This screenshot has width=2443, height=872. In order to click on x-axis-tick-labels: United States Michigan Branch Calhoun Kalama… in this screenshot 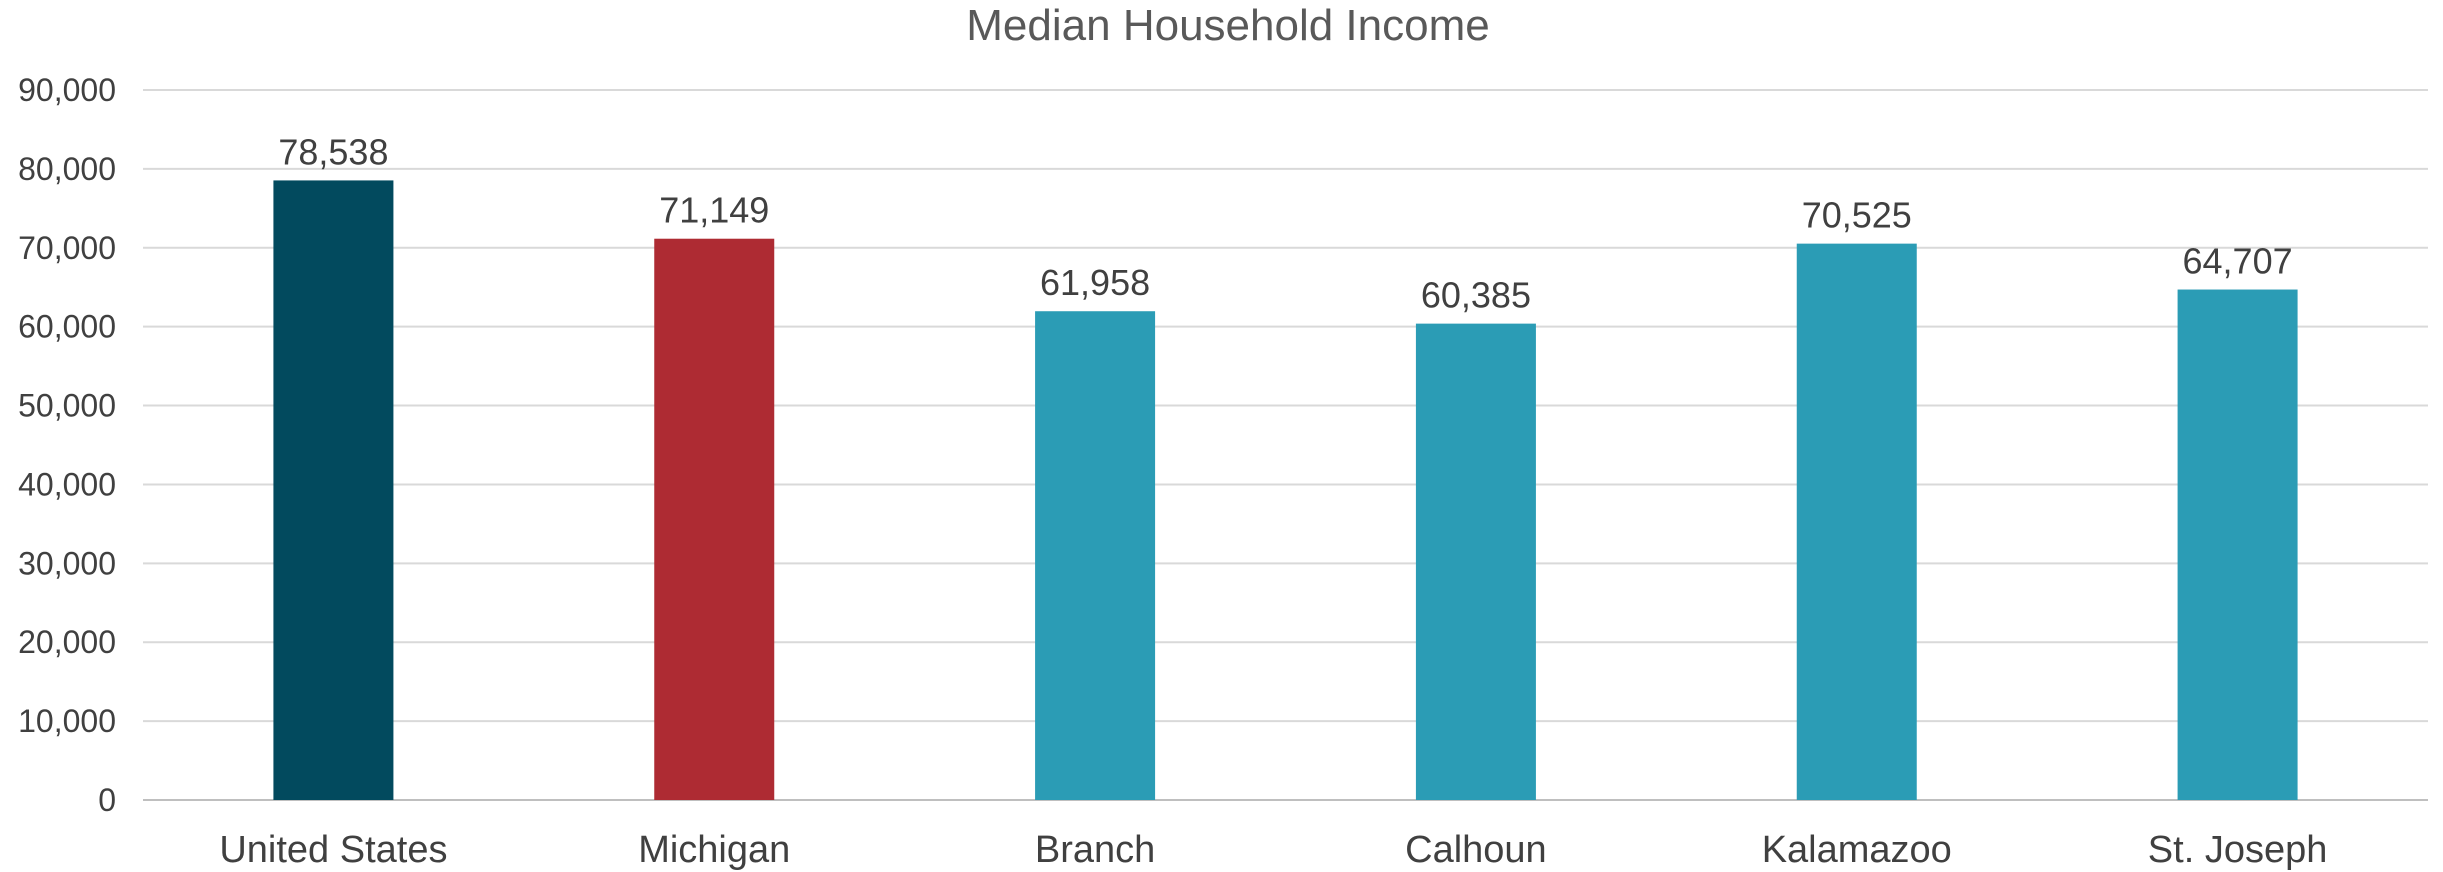, I will do `click(1273, 850)`.